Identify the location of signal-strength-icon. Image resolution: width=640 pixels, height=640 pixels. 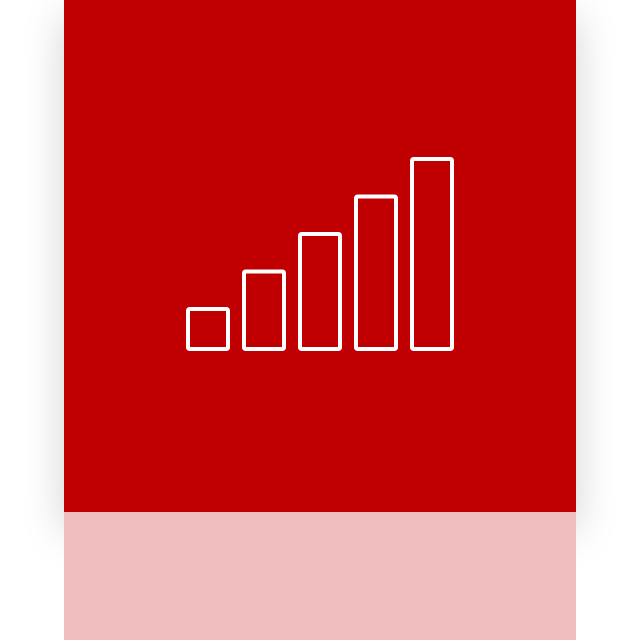
(320, 254).